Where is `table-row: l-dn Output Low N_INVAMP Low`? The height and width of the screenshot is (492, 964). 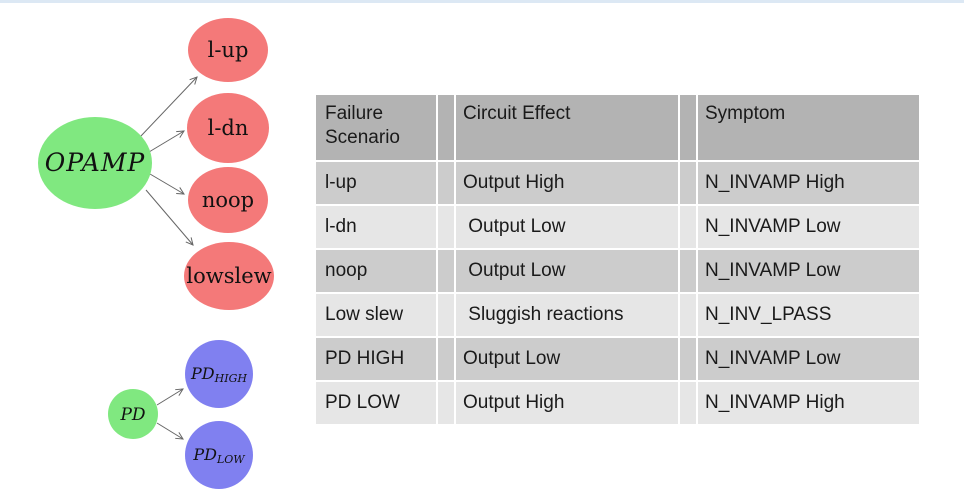 table-row: l-dn Output Low N_INVAMP Low is located at coordinates (617, 227).